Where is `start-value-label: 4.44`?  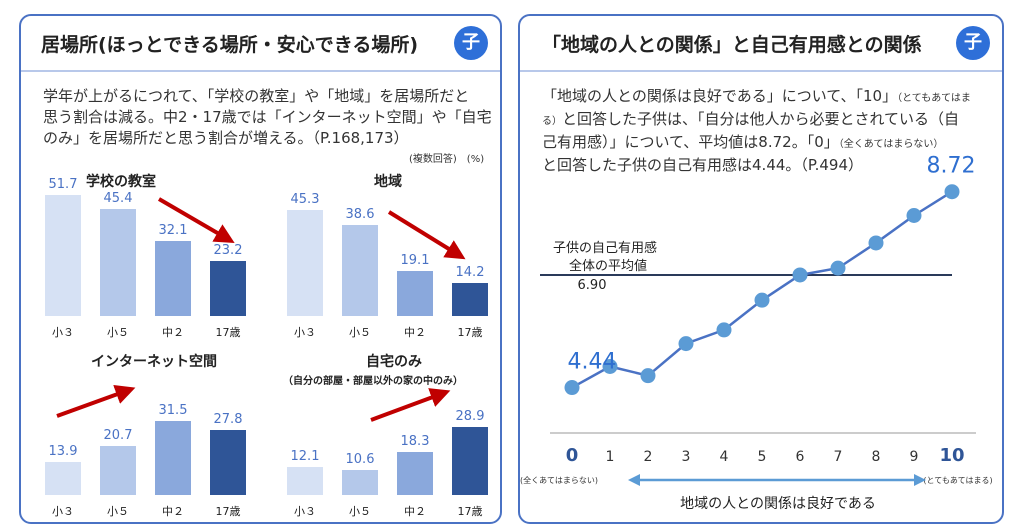 start-value-label: 4.44 is located at coordinates (592, 362).